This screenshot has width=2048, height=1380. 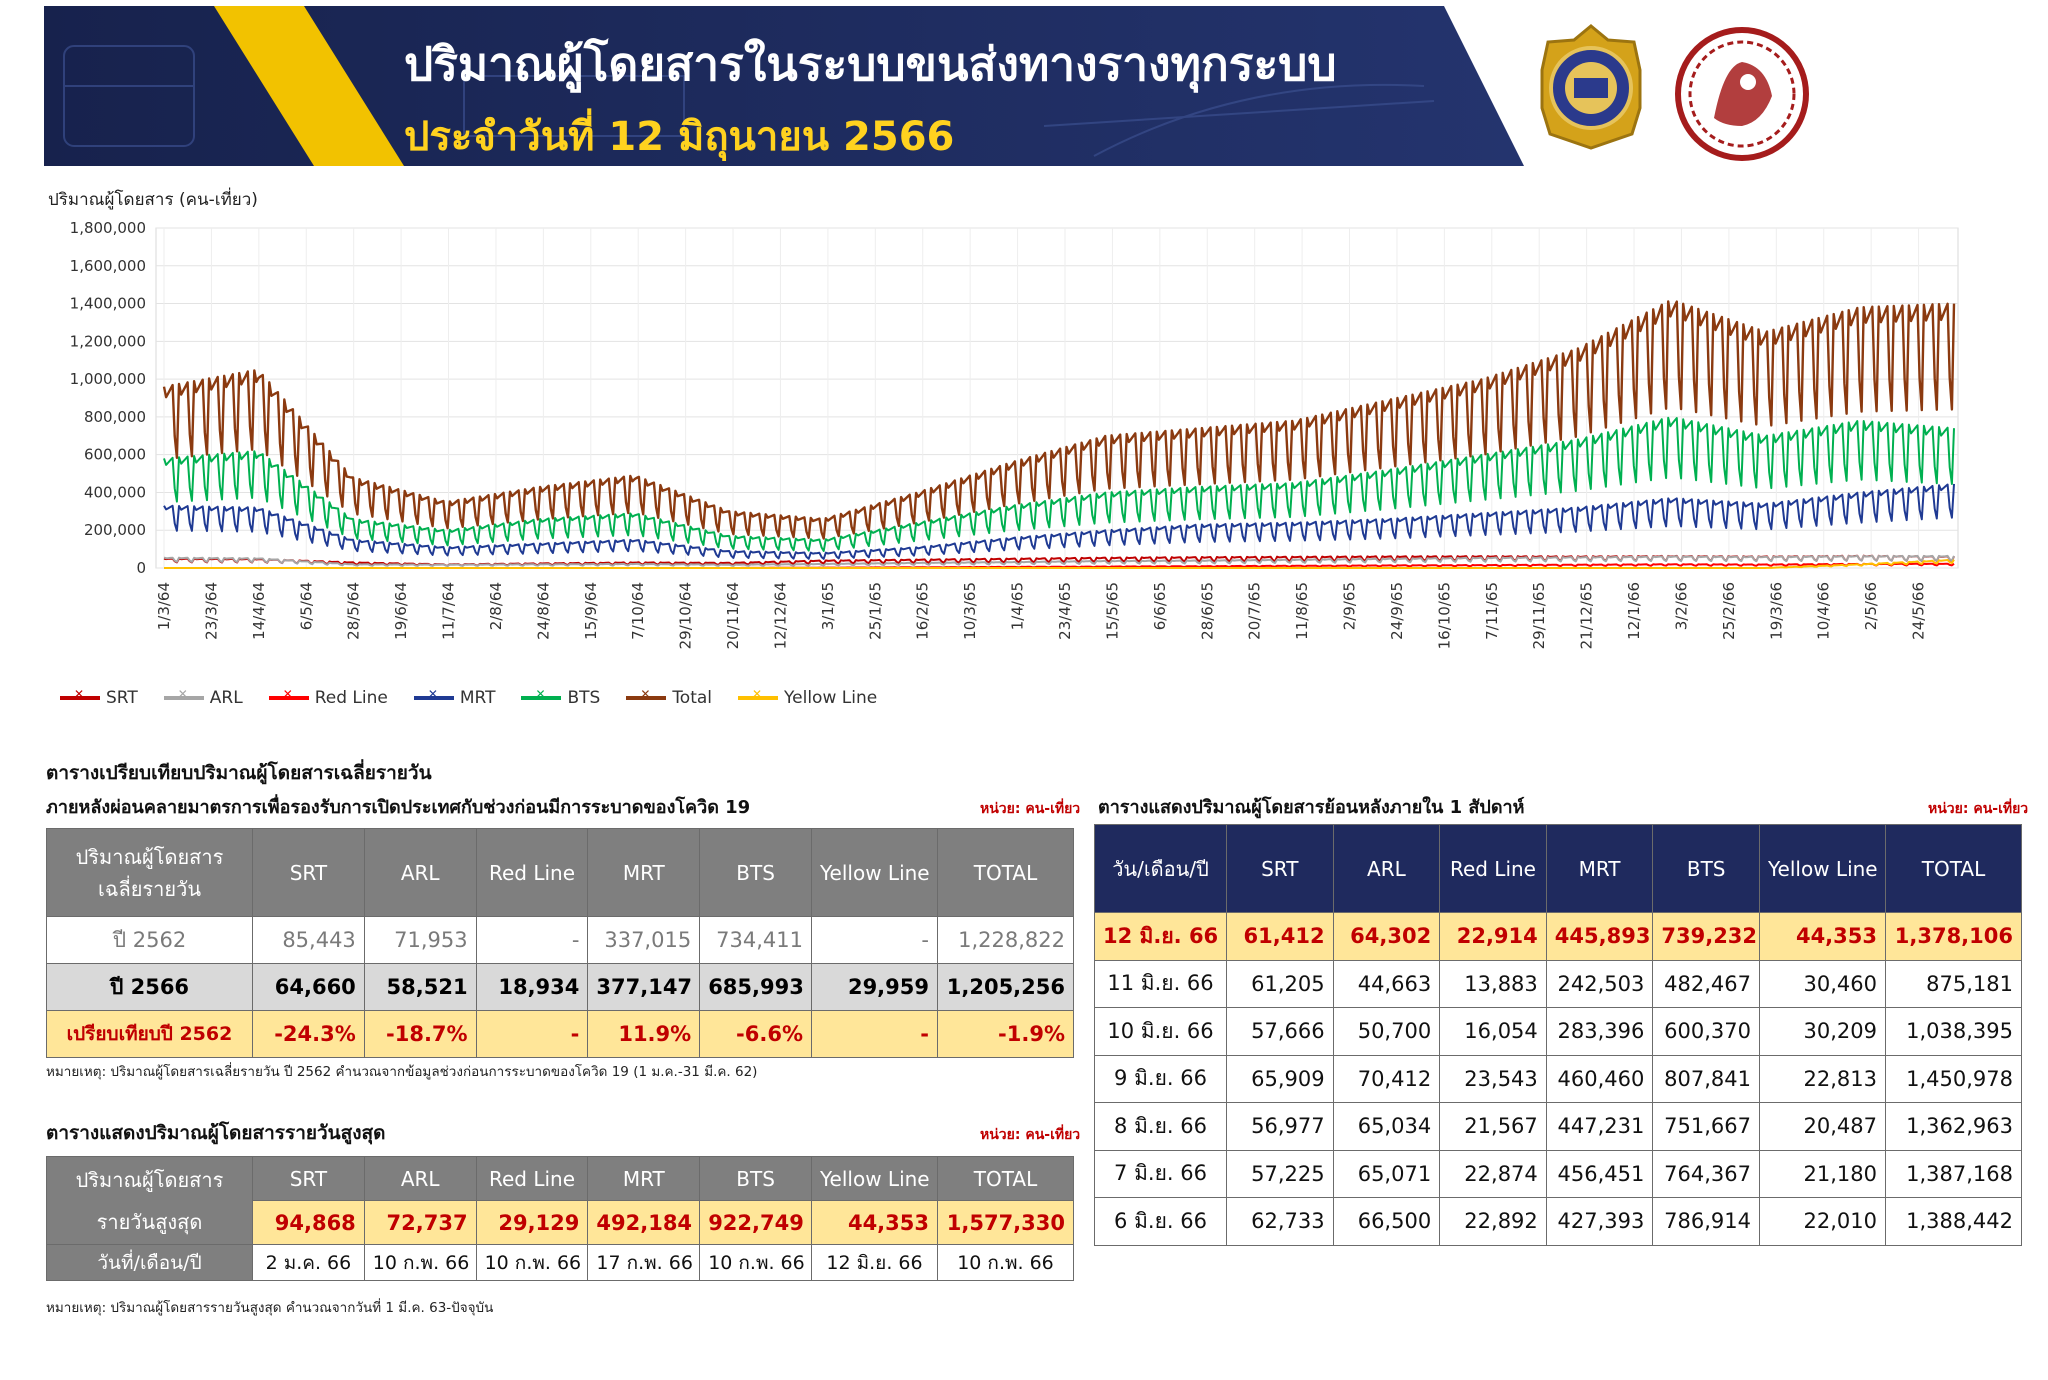 What do you see at coordinates (420, 1262) in the screenshot?
I see `max-date-arl: 10 ก.พ. 66` at bounding box center [420, 1262].